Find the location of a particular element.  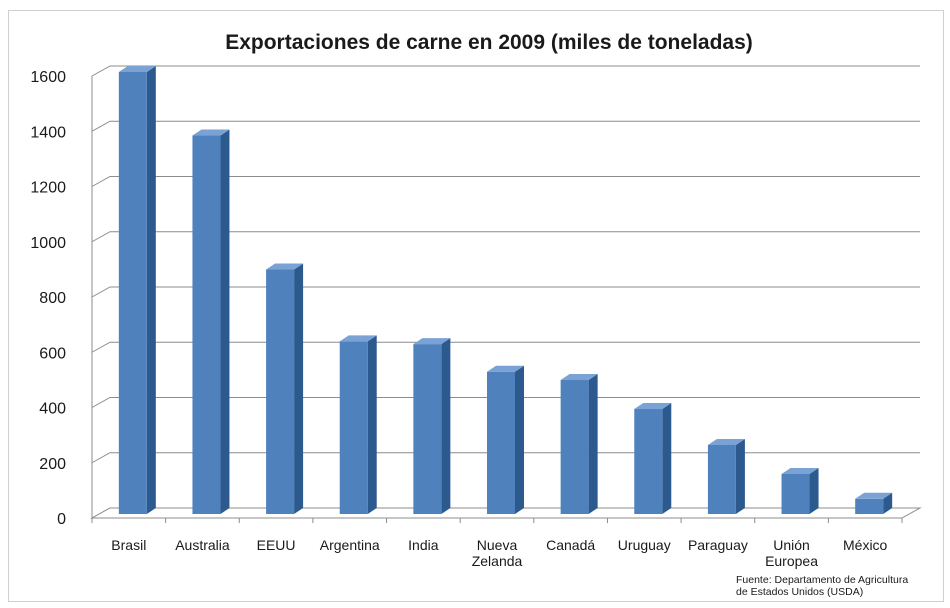

x-tick-label: Zelanda is located at coordinates (497, 561).